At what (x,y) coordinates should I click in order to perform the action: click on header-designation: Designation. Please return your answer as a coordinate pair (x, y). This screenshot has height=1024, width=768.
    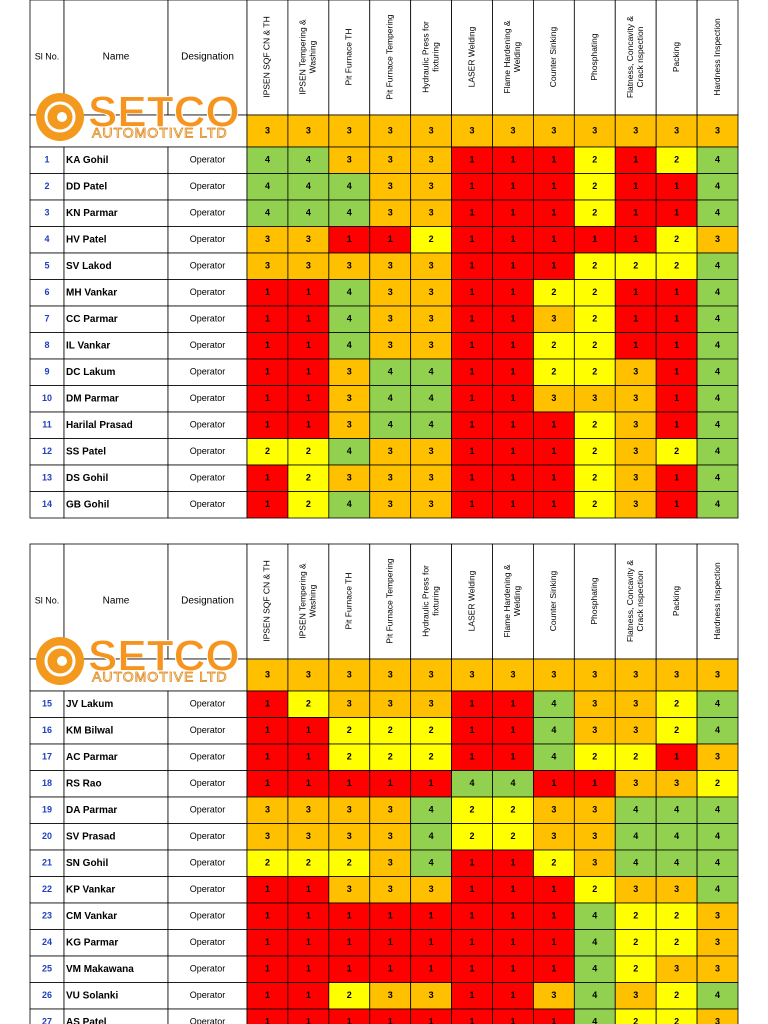
    Looking at the image, I should click on (207, 57).